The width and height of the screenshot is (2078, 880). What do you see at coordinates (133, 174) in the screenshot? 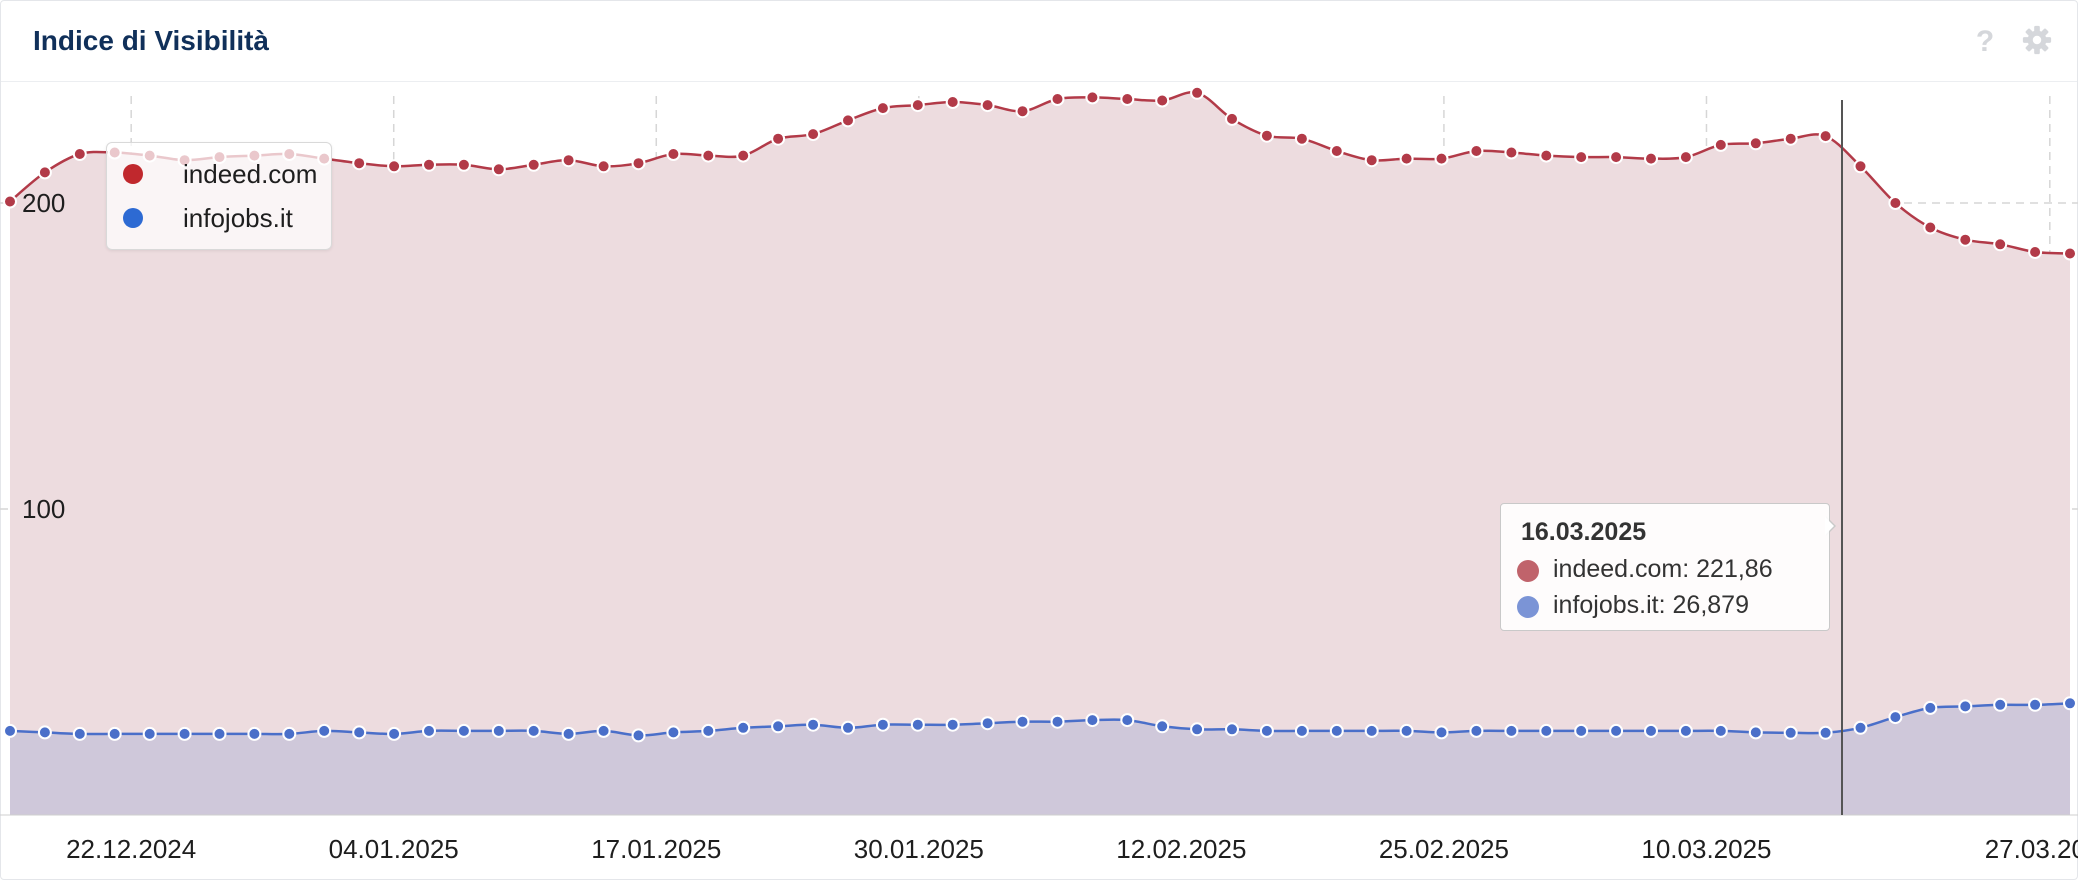
I see `legend-dot-indeed` at bounding box center [133, 174].